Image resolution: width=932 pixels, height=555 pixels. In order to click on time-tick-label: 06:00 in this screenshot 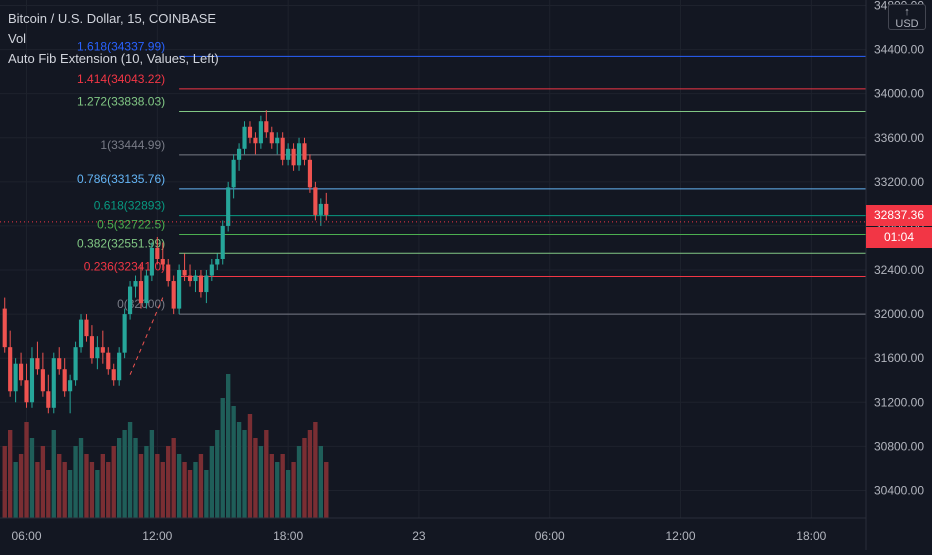, I will do `click(27, 536)`.